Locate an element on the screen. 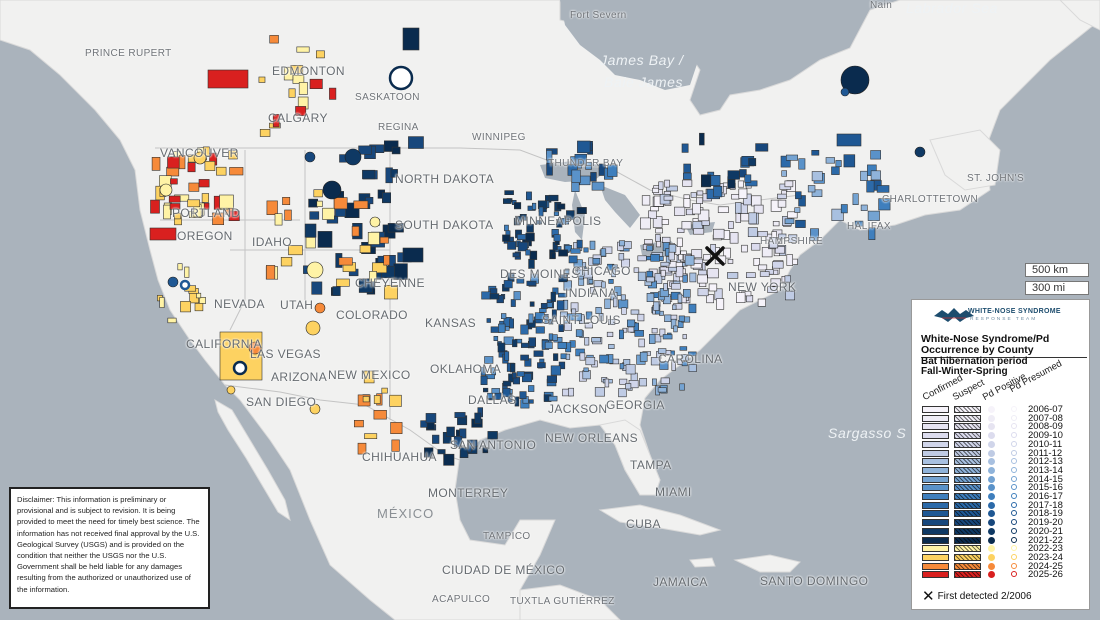 The height and width of the screenshot is (620, 1100). city-label: REGINA is located at coordinates (398, 127).